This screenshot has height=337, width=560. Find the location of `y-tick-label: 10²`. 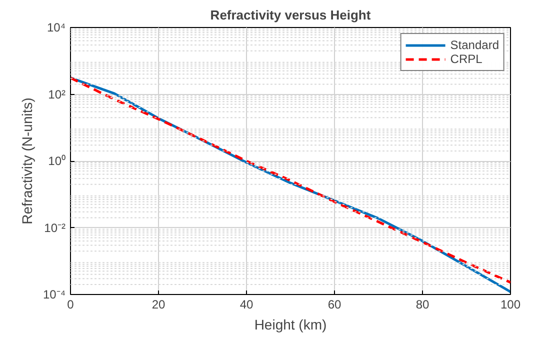

y-tick-label: 10² is located at coordinates (57, 94).